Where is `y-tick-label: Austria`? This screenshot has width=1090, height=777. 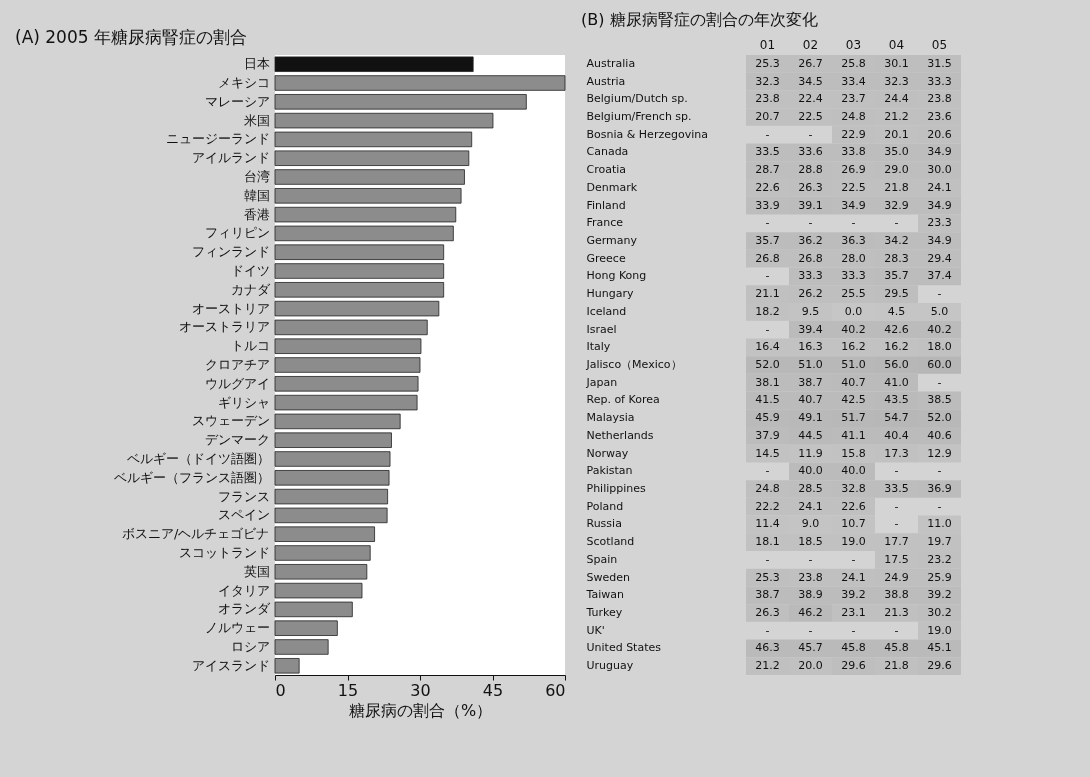 y-tick-label: Austria is located at coordinates (606, 81).